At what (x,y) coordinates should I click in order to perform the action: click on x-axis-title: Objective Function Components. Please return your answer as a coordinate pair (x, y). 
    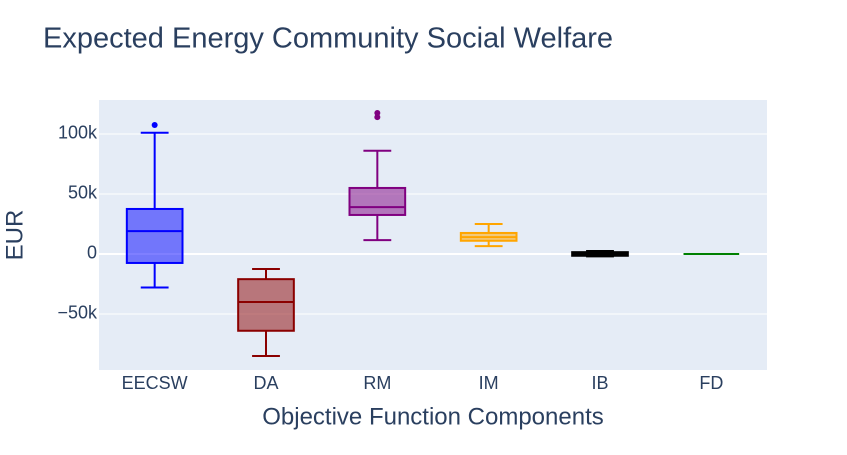
    Looking at the image, I should click on (433, 416).